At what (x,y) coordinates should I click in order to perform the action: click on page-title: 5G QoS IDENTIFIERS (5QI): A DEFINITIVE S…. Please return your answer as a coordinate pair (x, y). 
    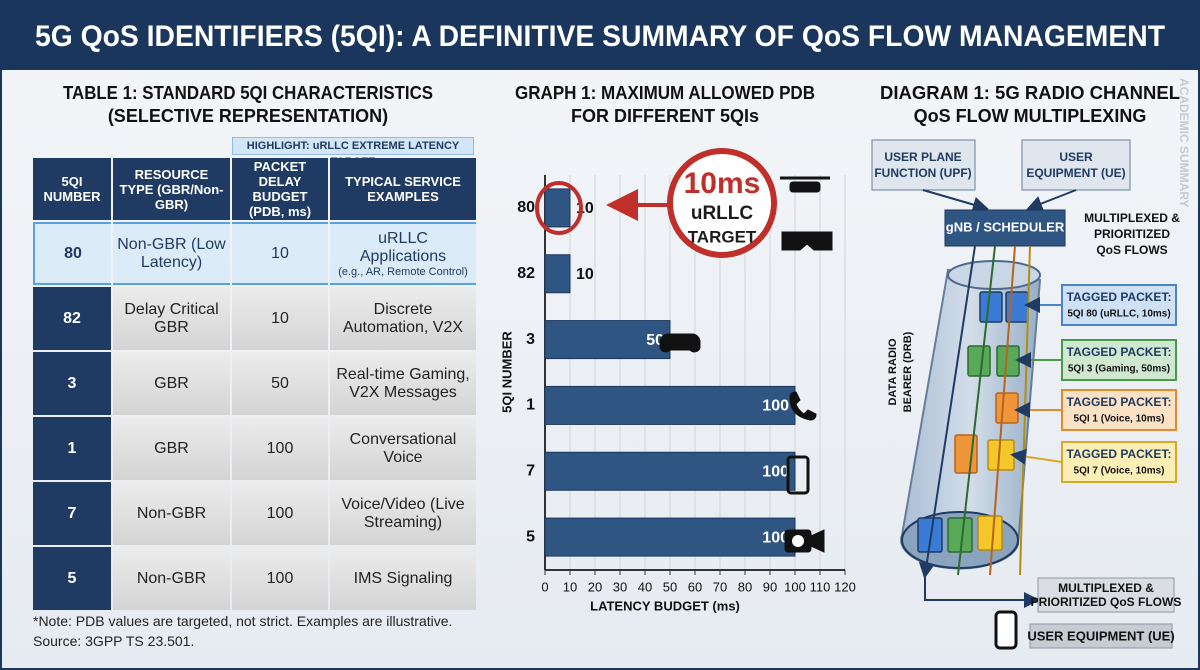
    Looking at the image, I should click on (600, 36).